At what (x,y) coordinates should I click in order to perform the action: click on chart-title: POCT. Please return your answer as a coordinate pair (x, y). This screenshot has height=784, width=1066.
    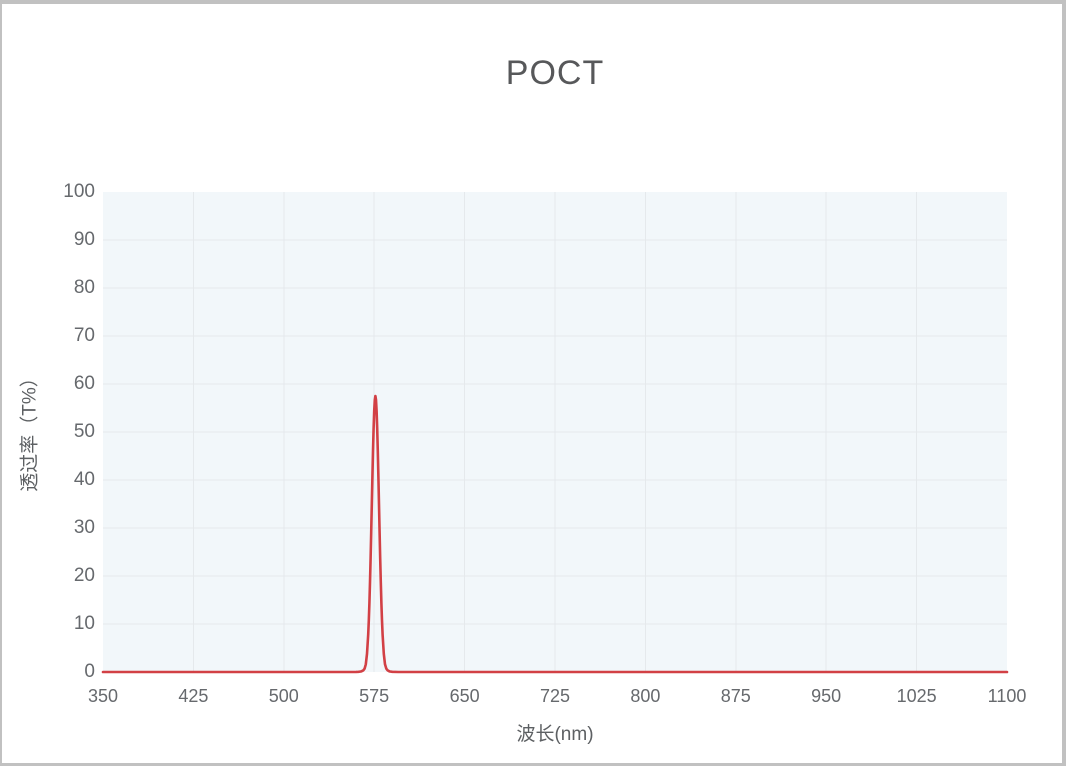
    Looking at the image, I should click on (555, 73).